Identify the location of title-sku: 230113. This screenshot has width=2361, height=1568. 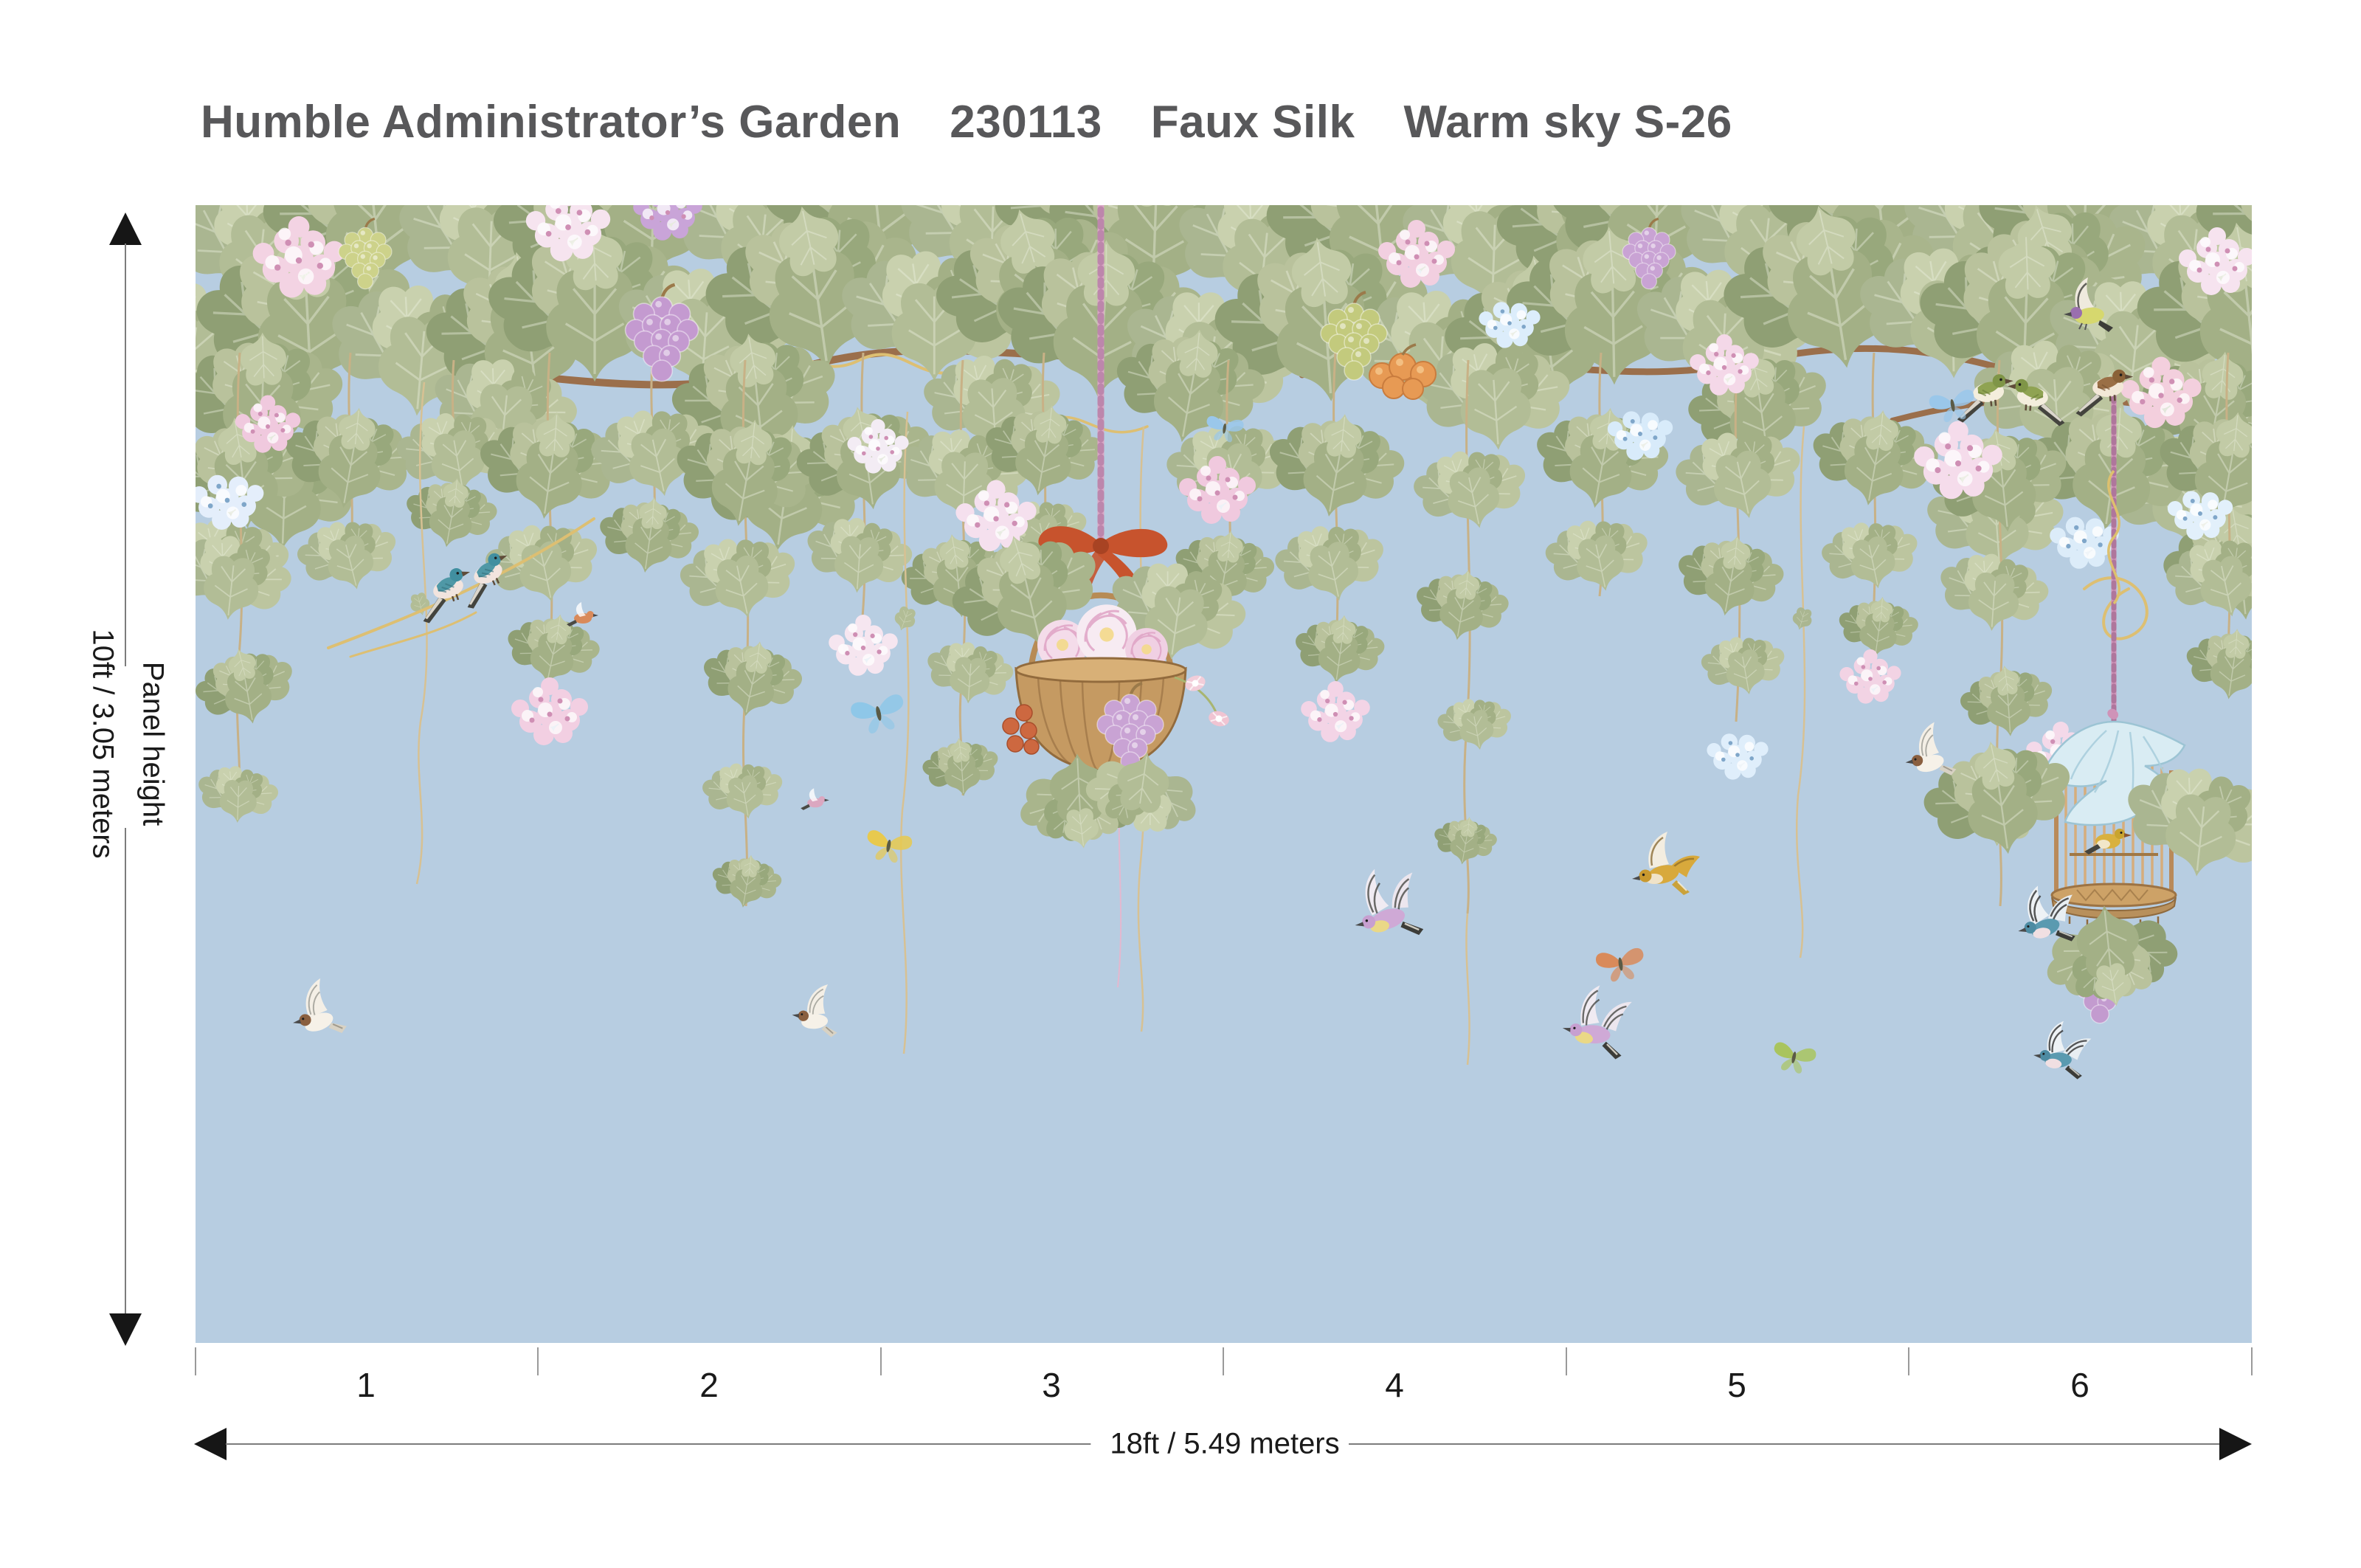
(1026, 122).